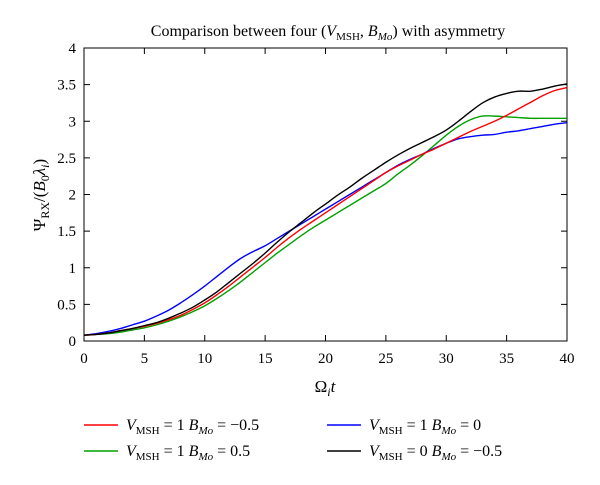  I want to click on title-tail: ) with asymmetry, so click(448, 31).